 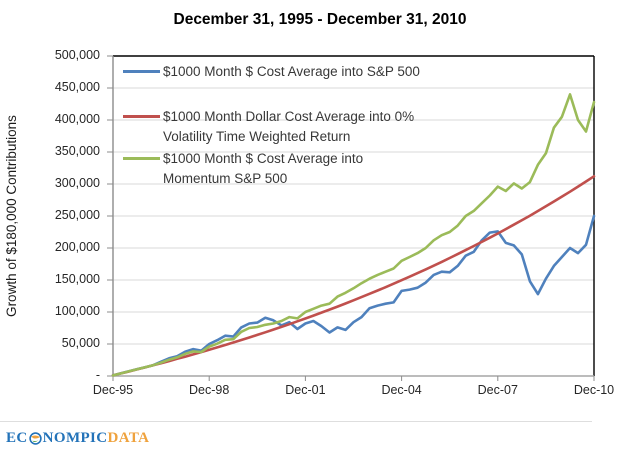 I want to click on y-tick-label: 150,000, so click(x=77, y=279).